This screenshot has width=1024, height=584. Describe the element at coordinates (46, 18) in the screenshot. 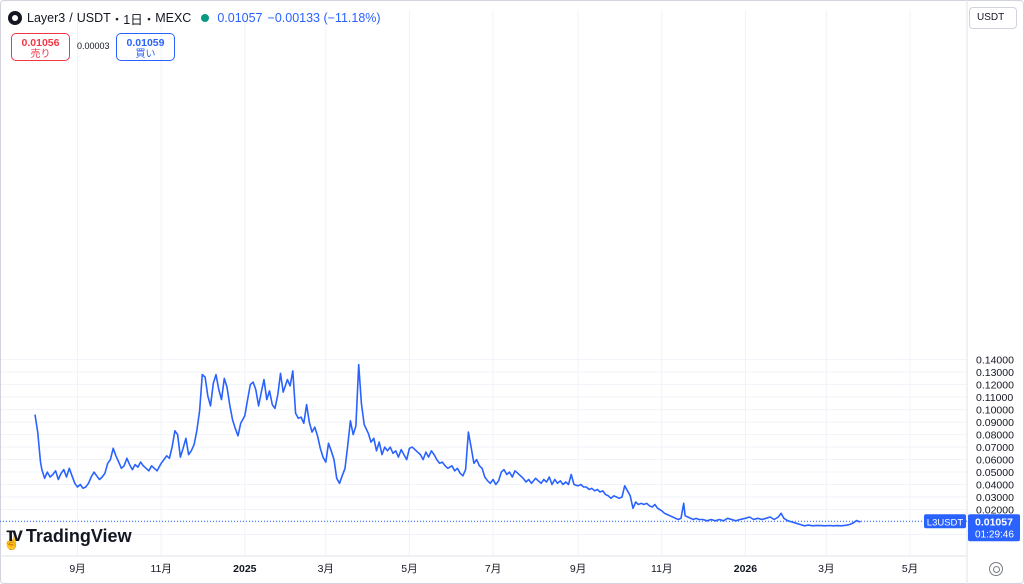

I see `symbol-name: Layer3` at that location.